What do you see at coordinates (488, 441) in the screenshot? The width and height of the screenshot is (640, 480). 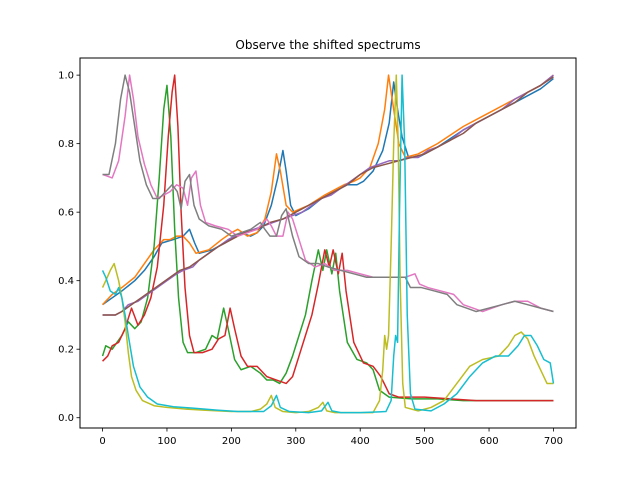 I see `x-tick-label: 600` at bounding box center [488, 441].